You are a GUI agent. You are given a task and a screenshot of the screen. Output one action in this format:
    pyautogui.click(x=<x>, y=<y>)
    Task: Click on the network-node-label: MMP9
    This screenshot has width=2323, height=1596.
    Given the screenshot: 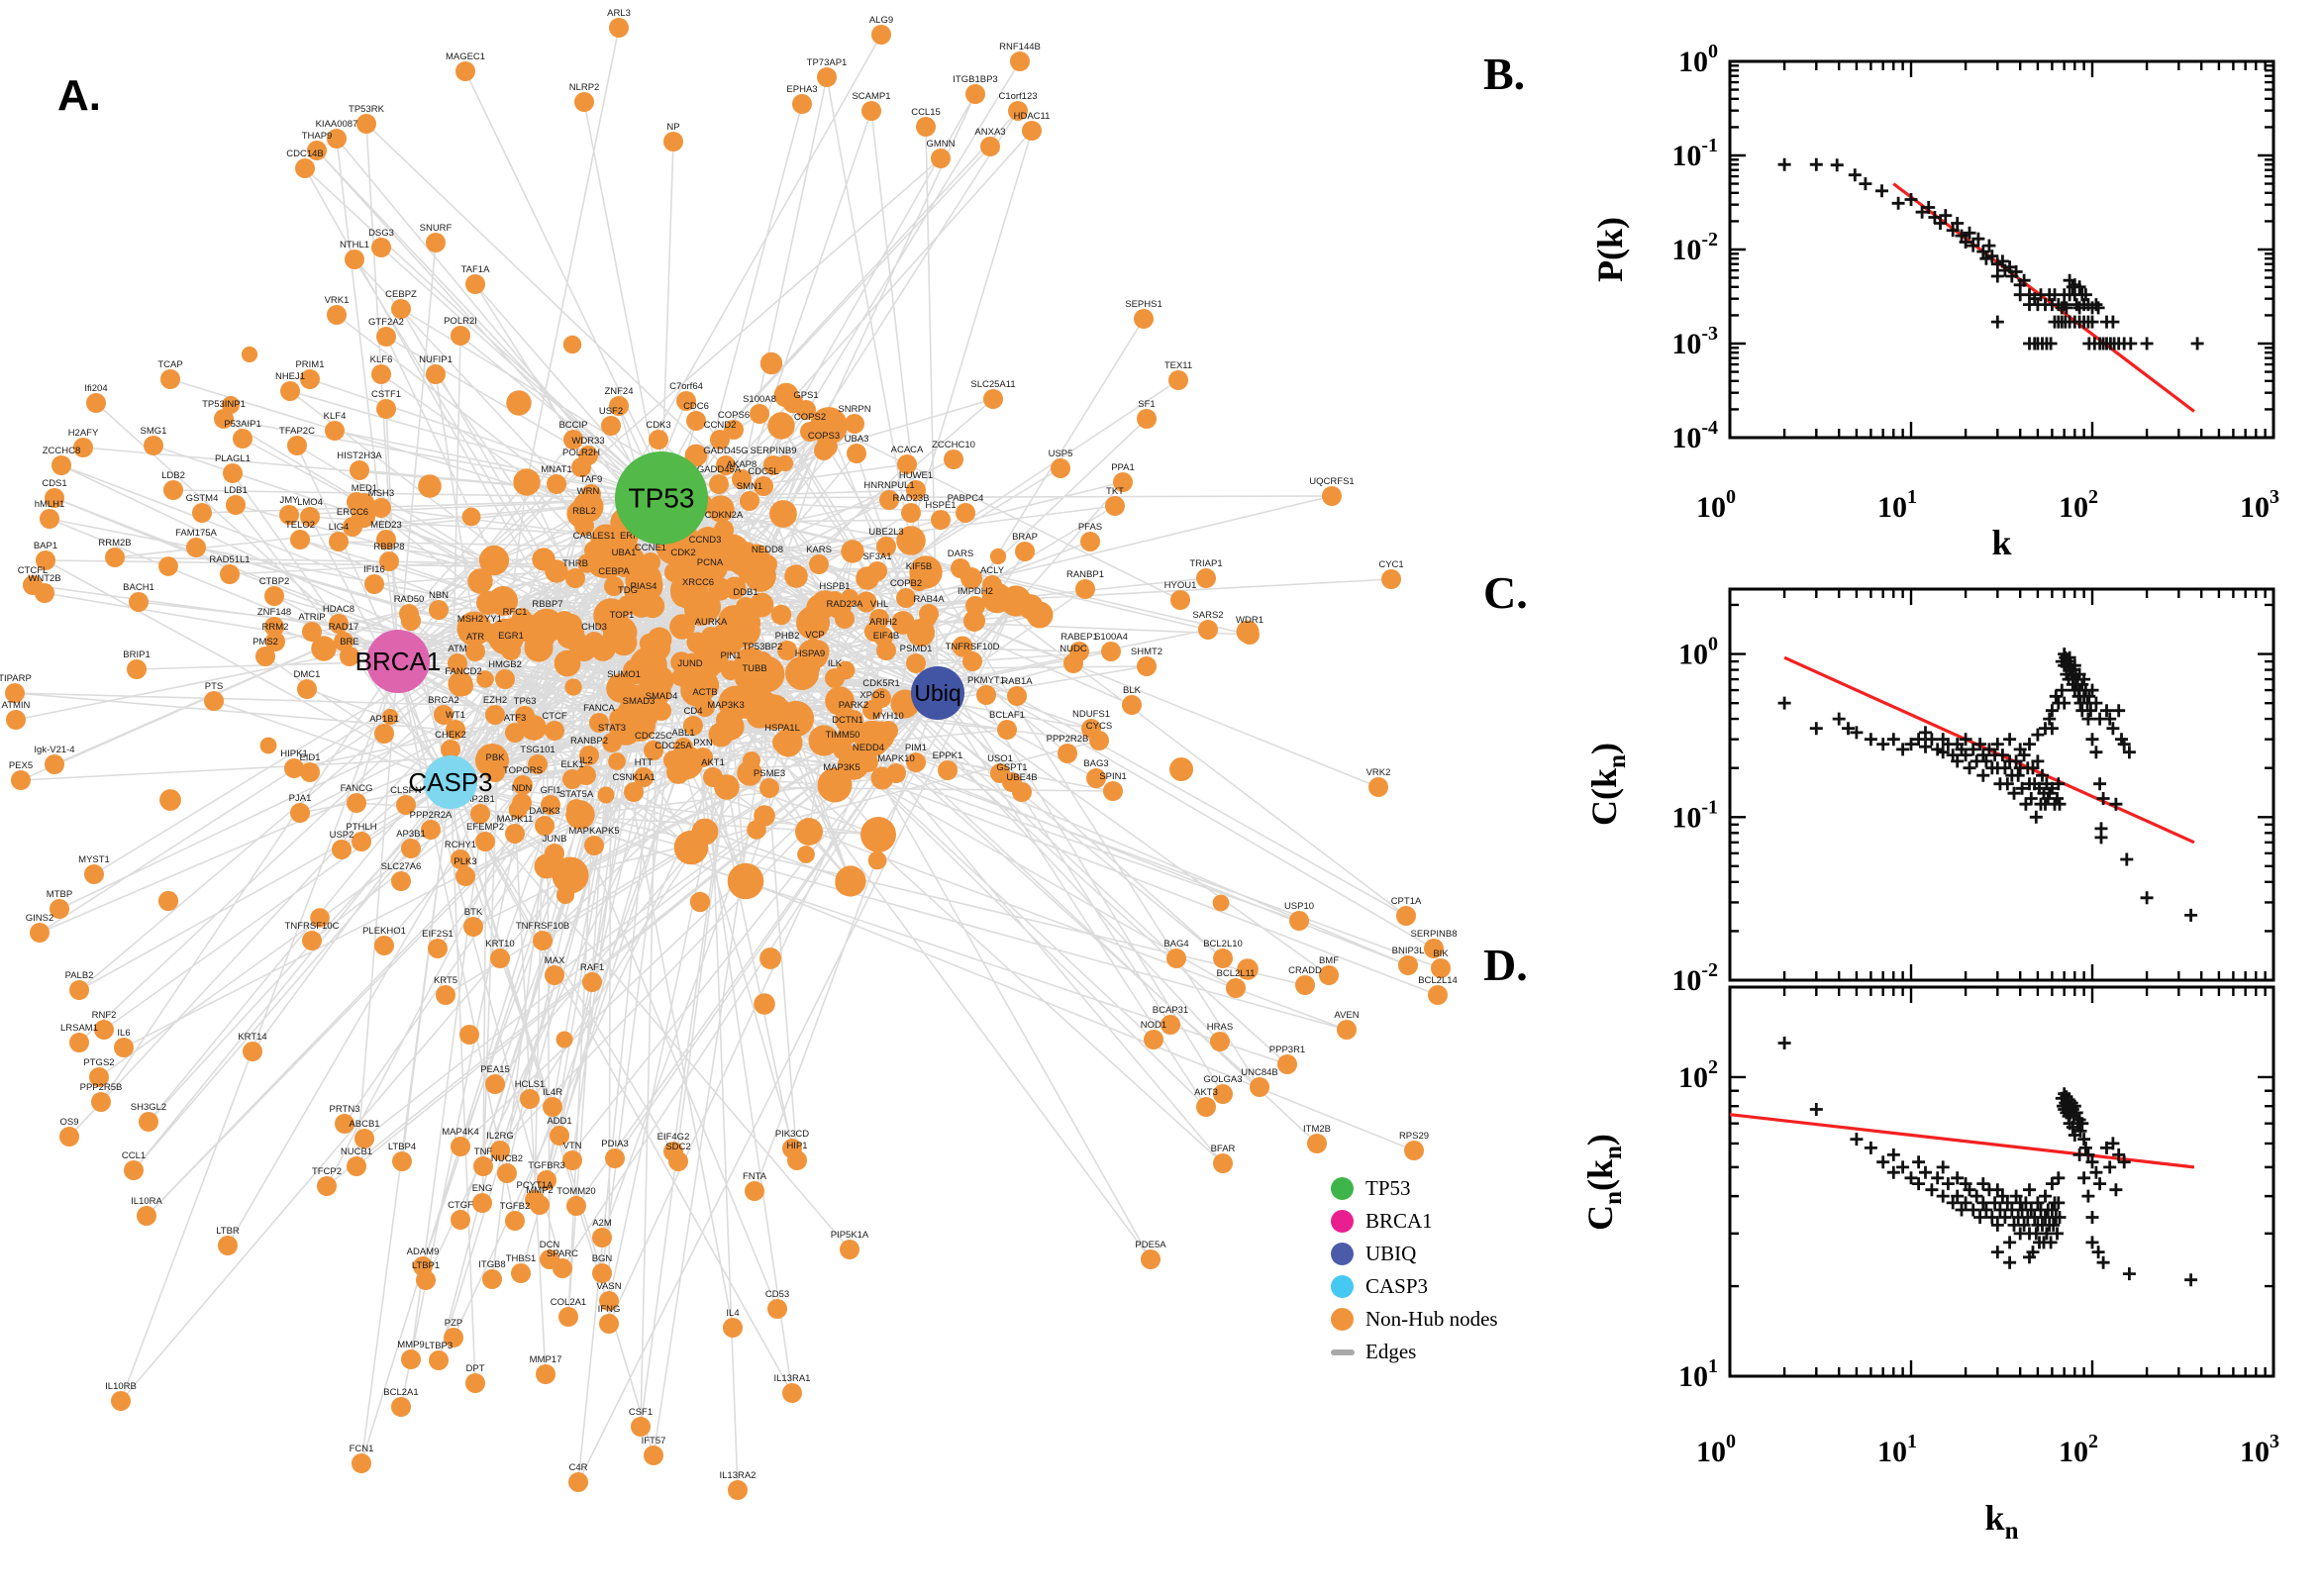 What is the action you would take?
    pyautogui.click(x=410, y=1345)
    